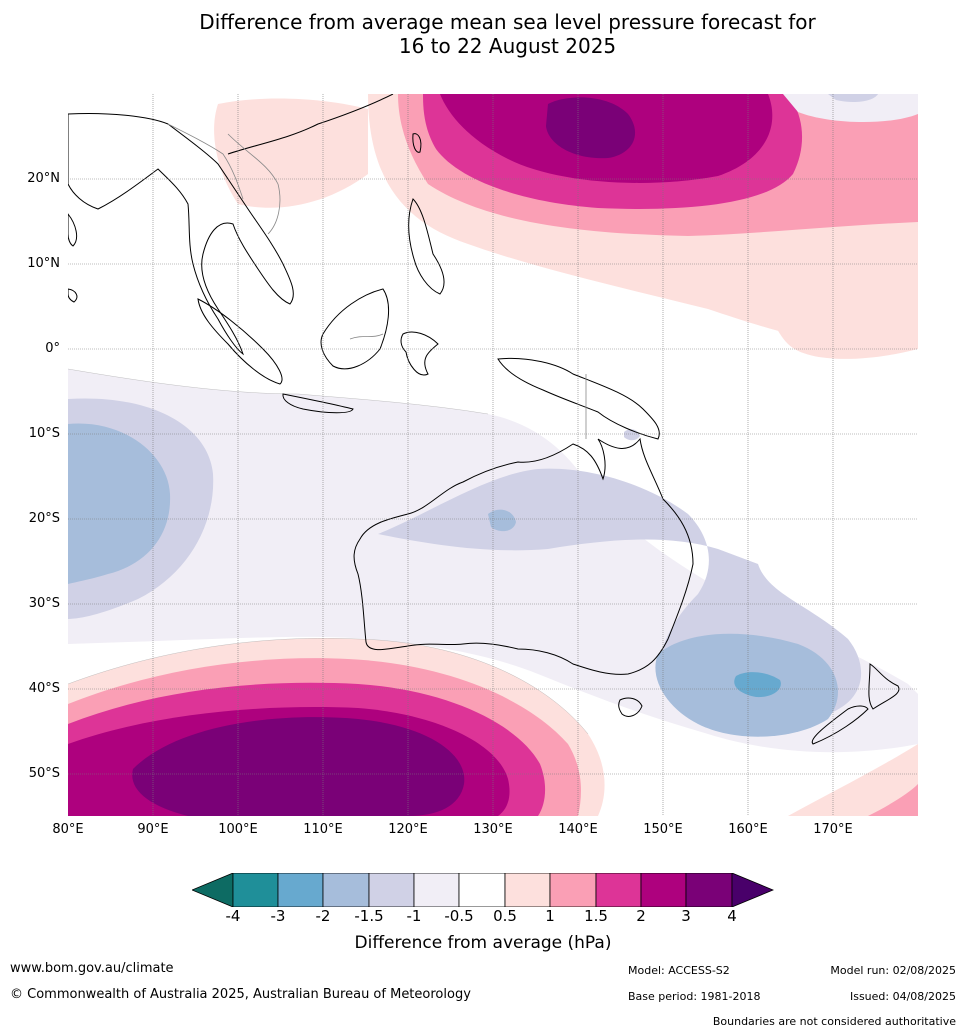 The width and height of the screenshot is (965, 1035). What do you see at coordinates (181, 234) in the screenshot?
I see `asia-mainland-coast` at bounding box center [181, 234].